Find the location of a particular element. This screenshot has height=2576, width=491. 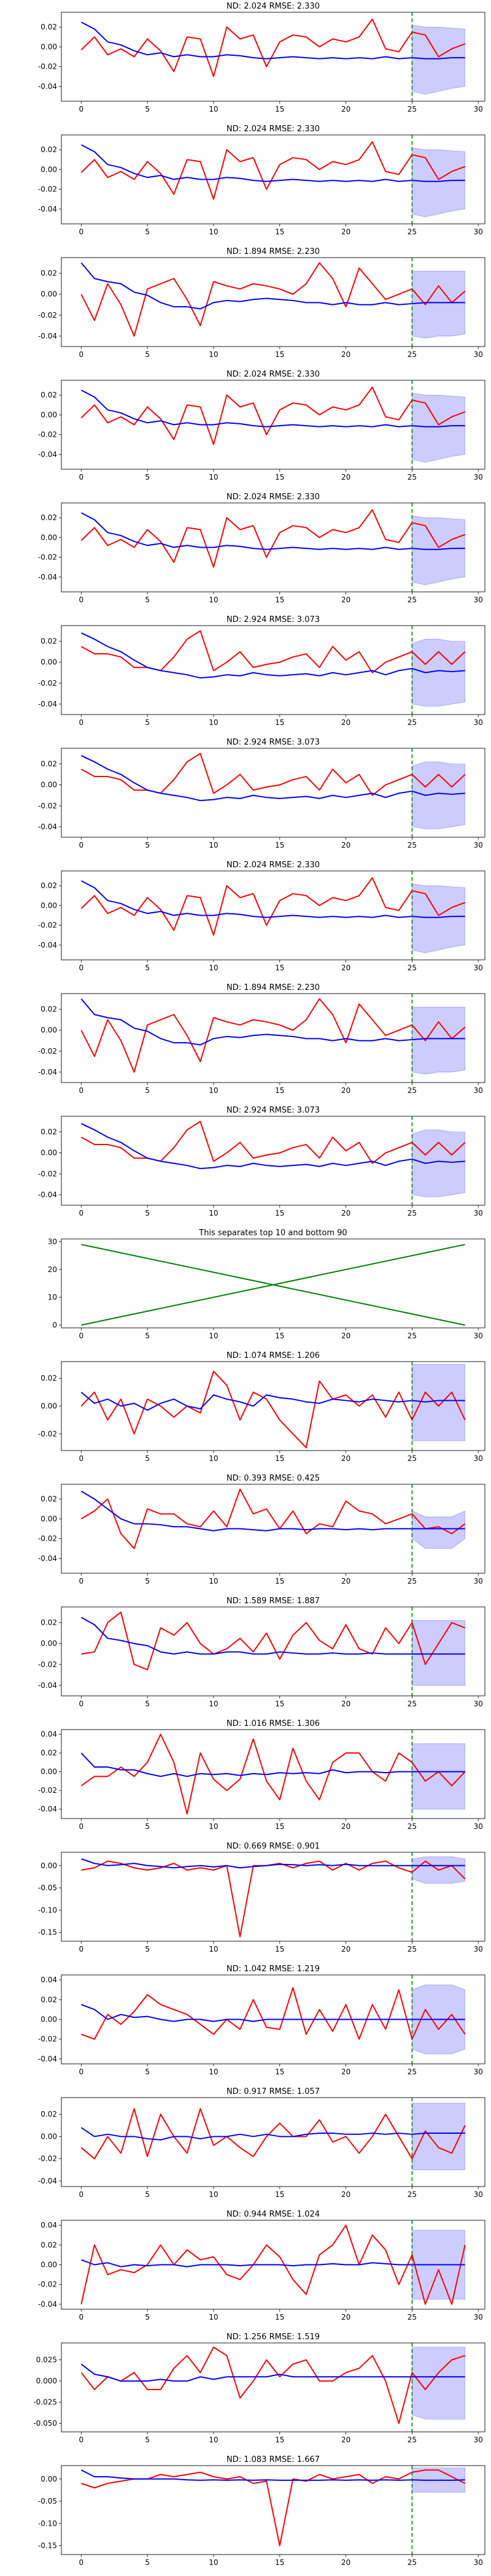

subplot-title: ND: 1.083 RMSE: 1.667 is located at coordinates (273, 2459).